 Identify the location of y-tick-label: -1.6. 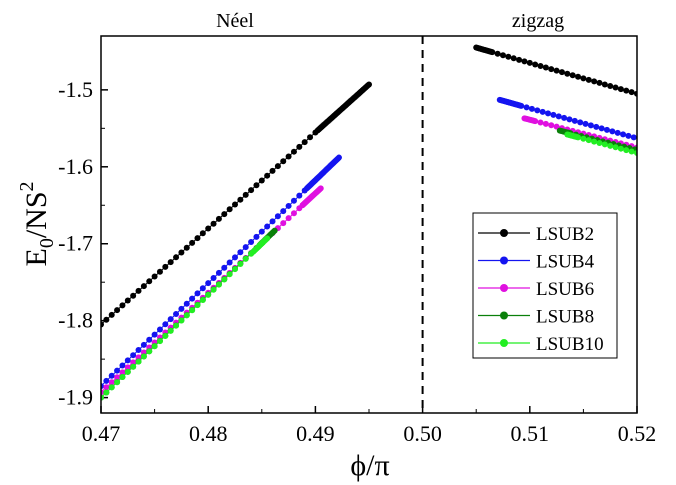
(75, 166).